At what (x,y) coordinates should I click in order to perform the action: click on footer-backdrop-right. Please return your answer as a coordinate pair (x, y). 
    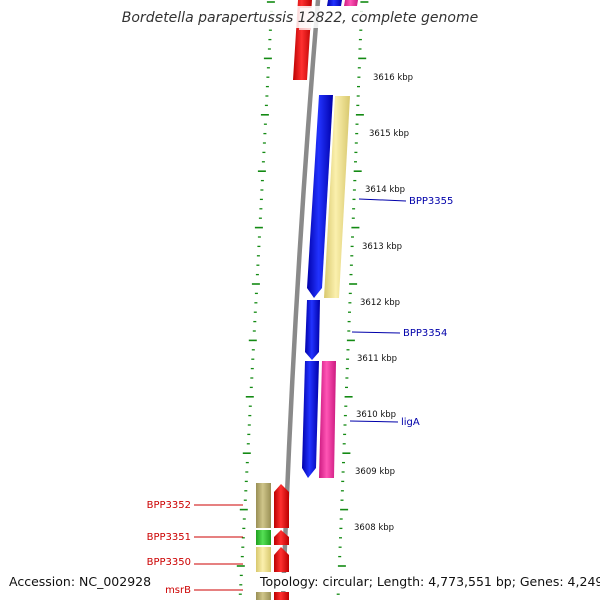
    Looking at the image, I should click on (425, 582).